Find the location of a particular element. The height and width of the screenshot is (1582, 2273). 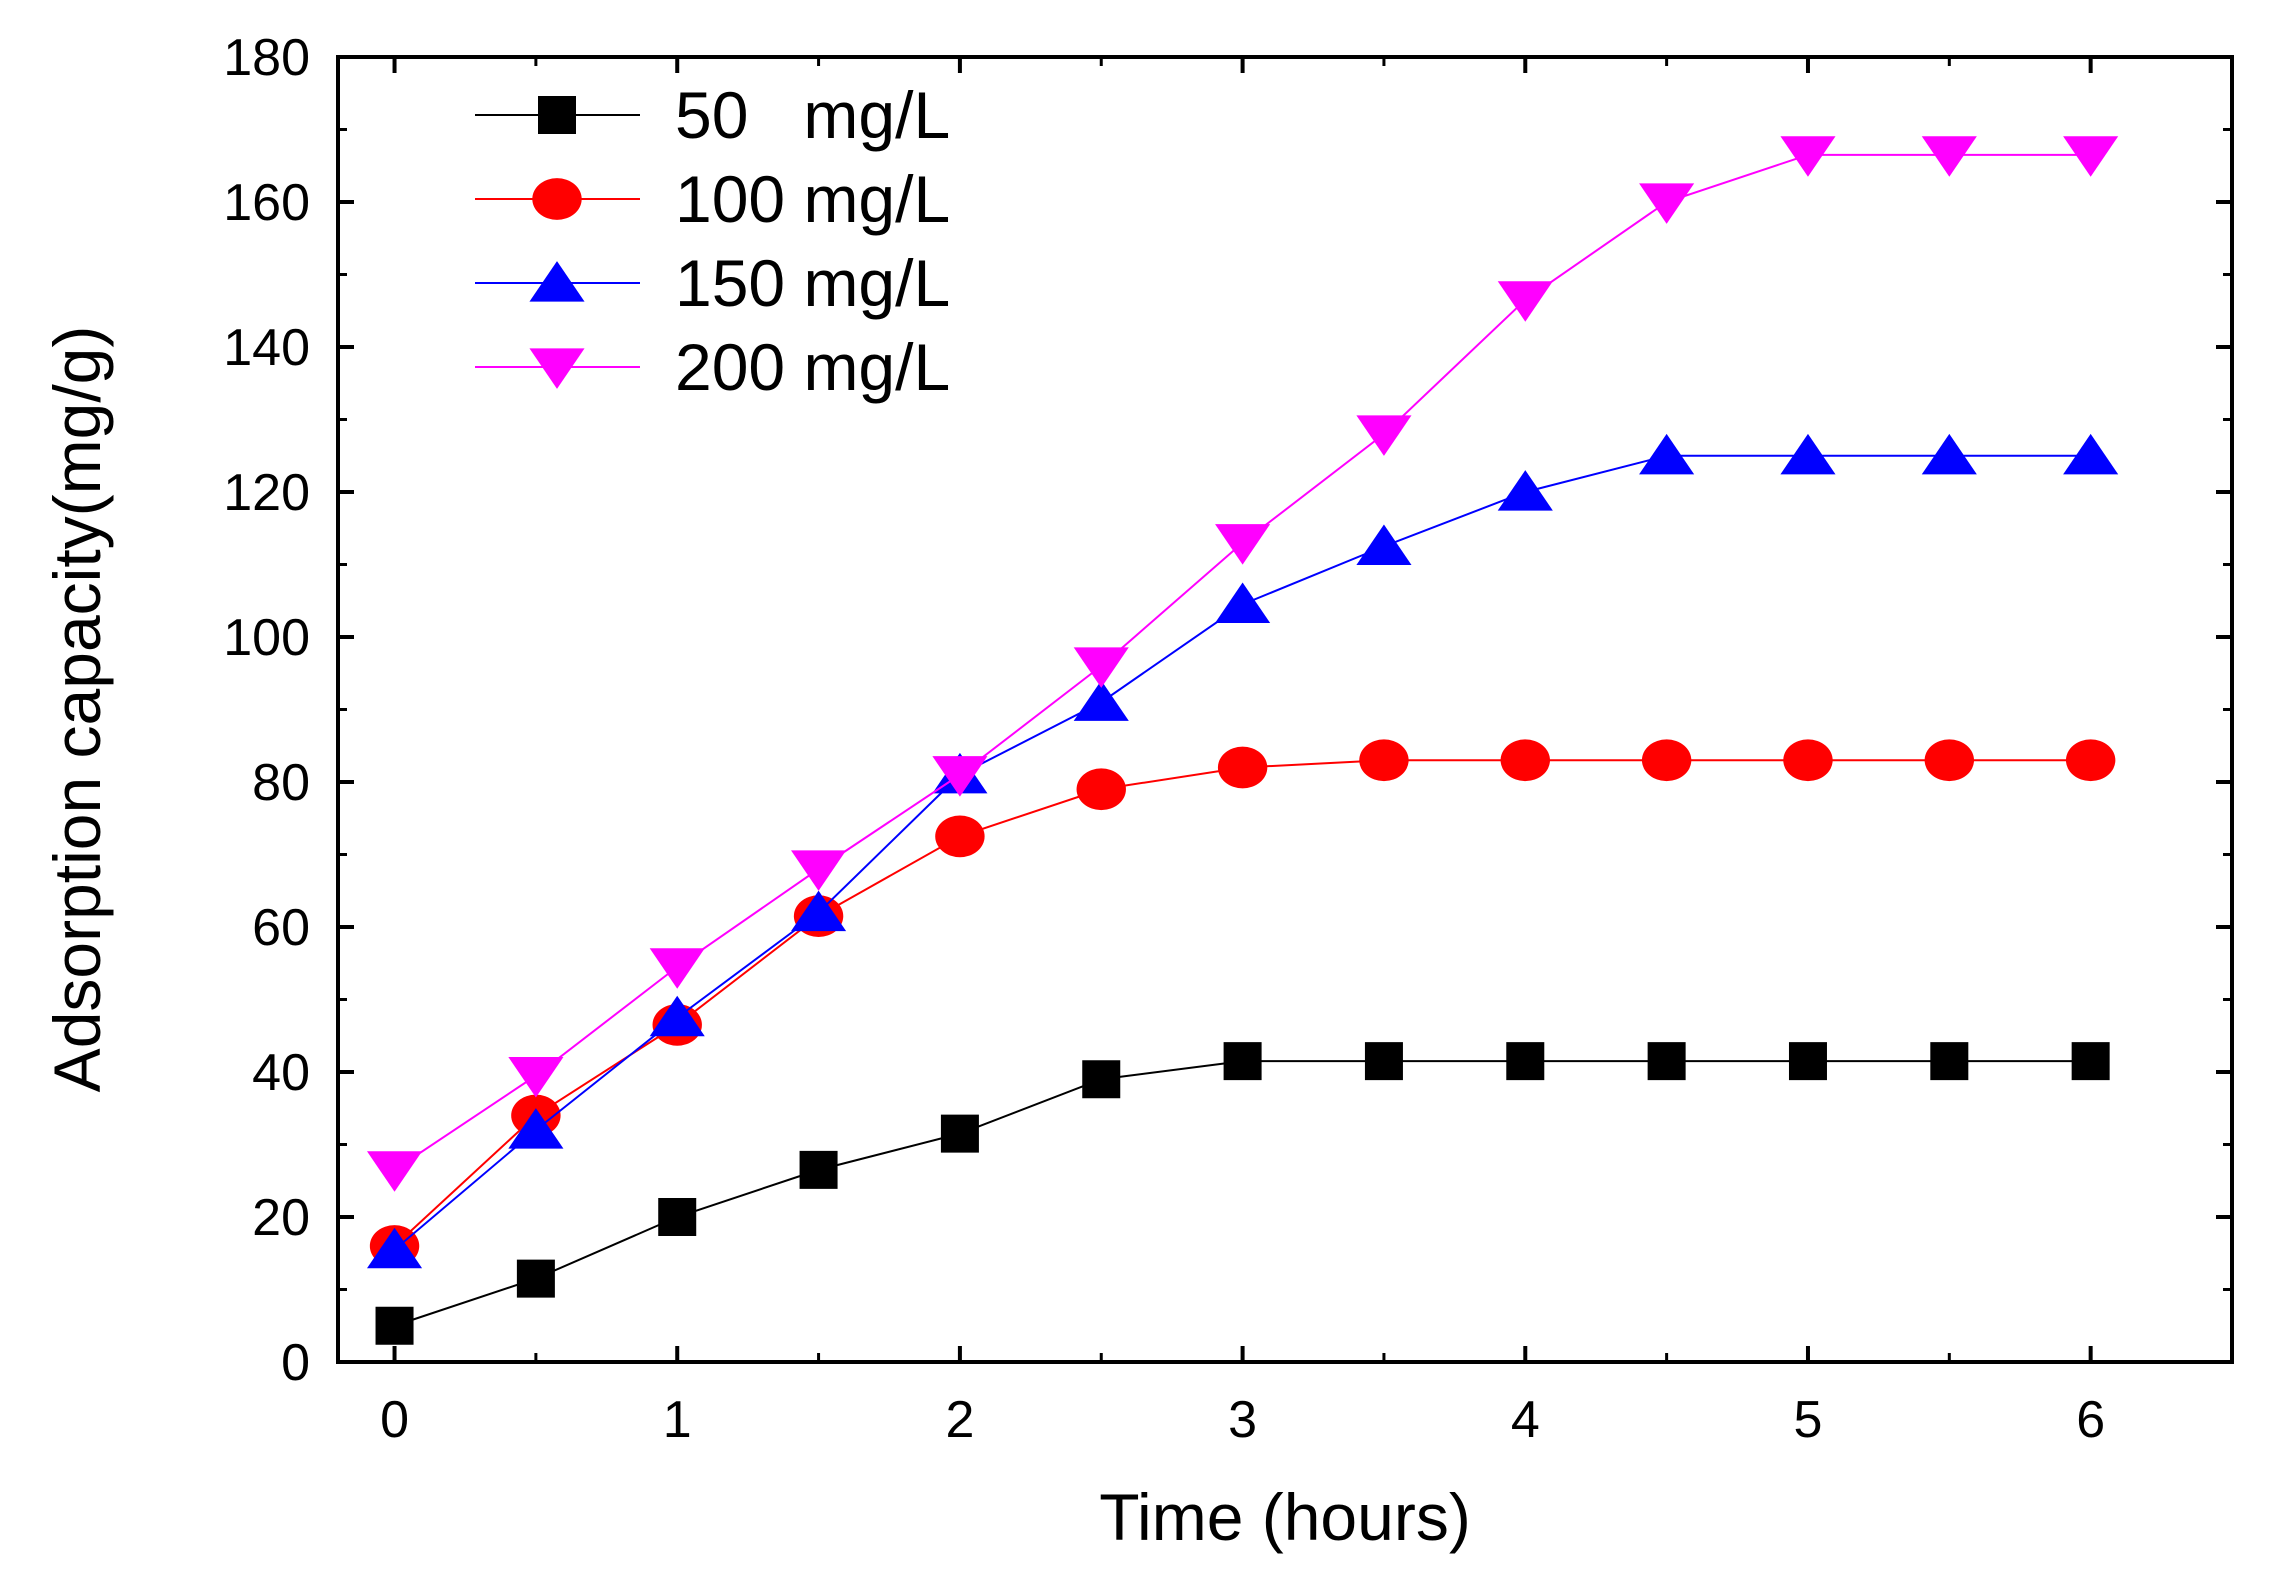

y-tick-label: 100 is located at coordinates (266, 638).